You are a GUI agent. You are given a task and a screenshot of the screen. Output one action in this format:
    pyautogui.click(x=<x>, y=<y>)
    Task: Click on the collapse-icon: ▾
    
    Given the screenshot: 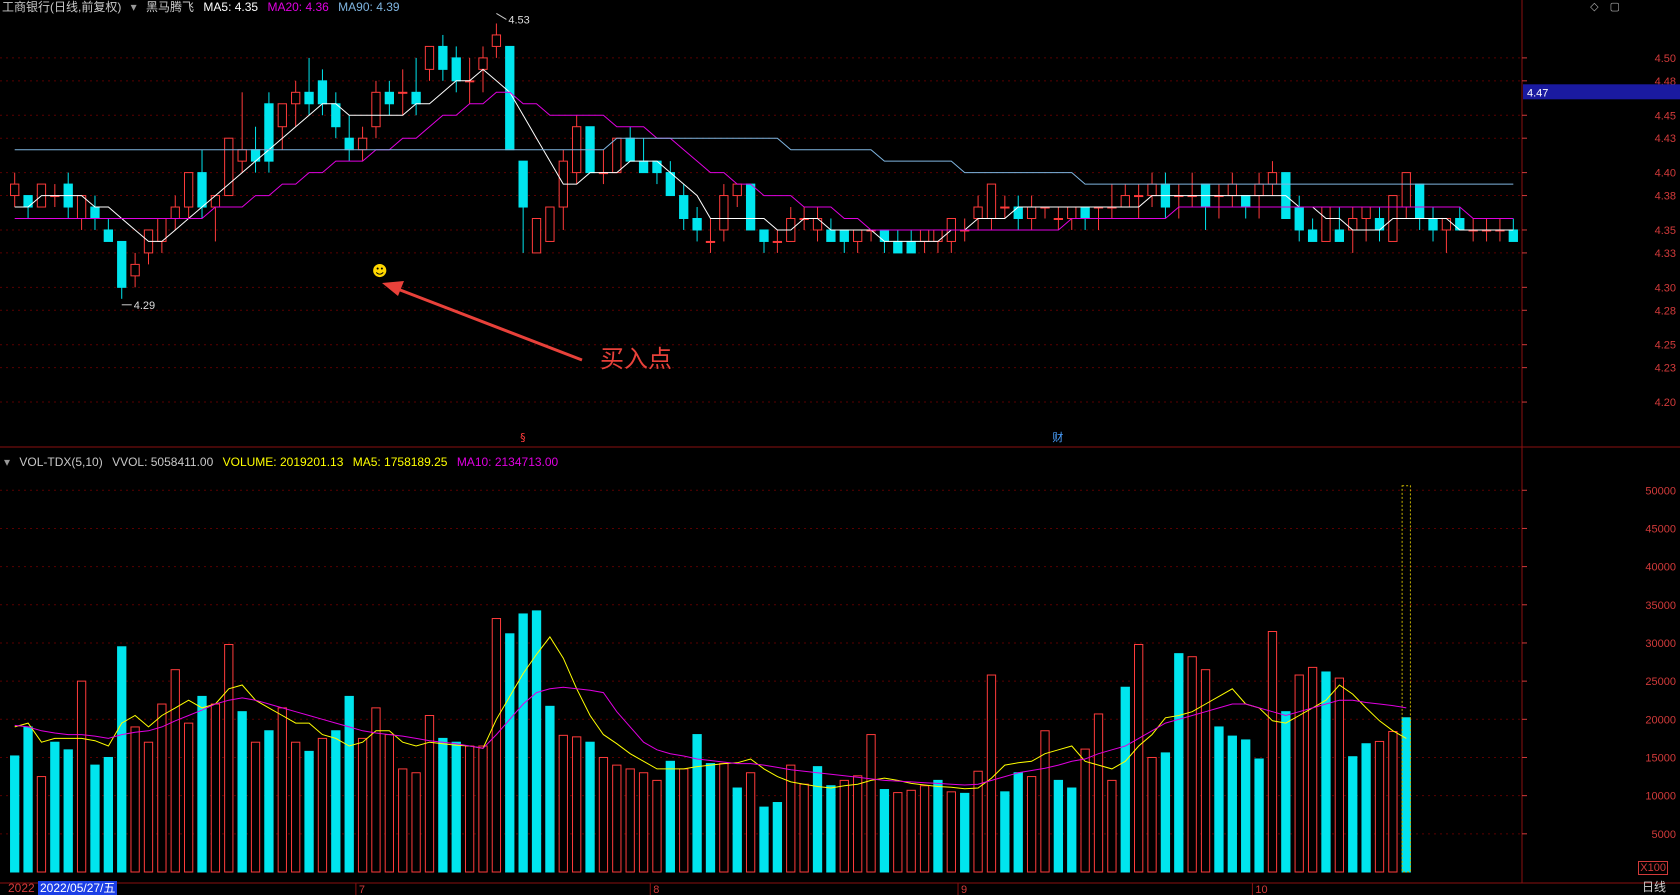 What is the action you would take?
    pyautogui.click(x=7, y=462)
    